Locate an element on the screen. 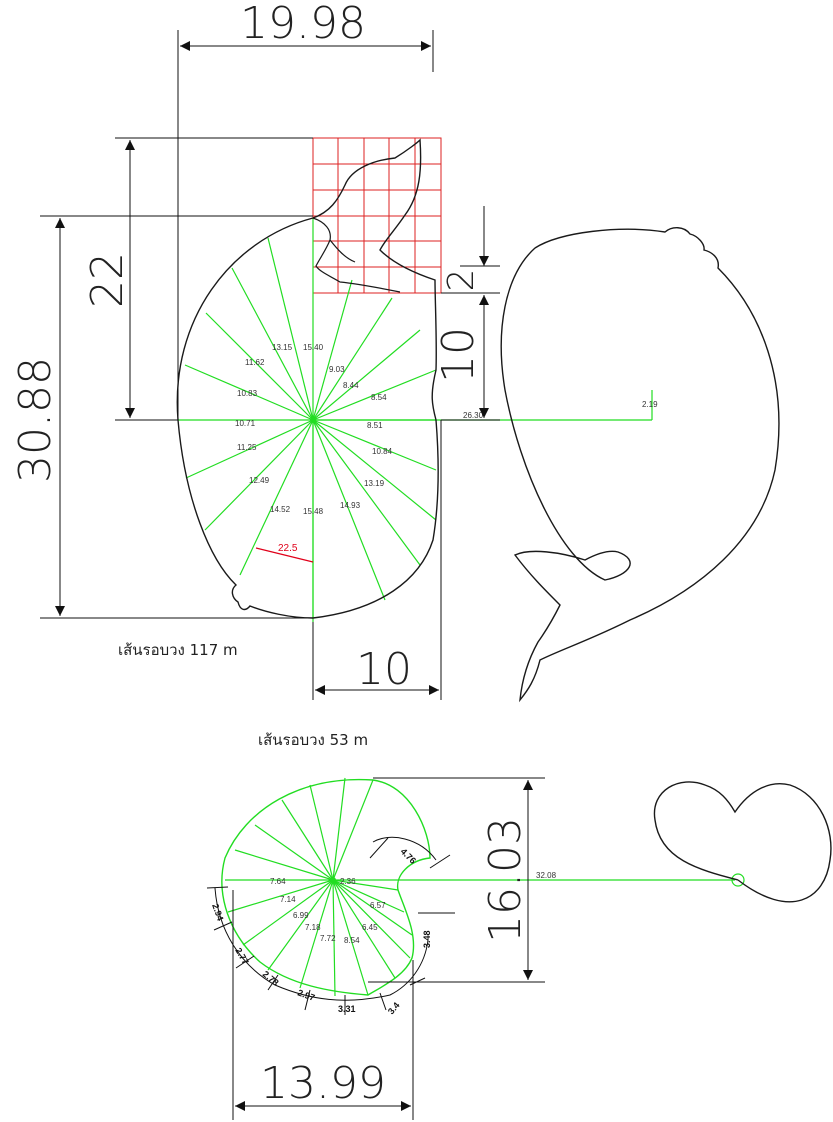 The height and width of the screenshot is (1122, 833). large-radial-label: 14.52 is located at coordinates (280, 509).